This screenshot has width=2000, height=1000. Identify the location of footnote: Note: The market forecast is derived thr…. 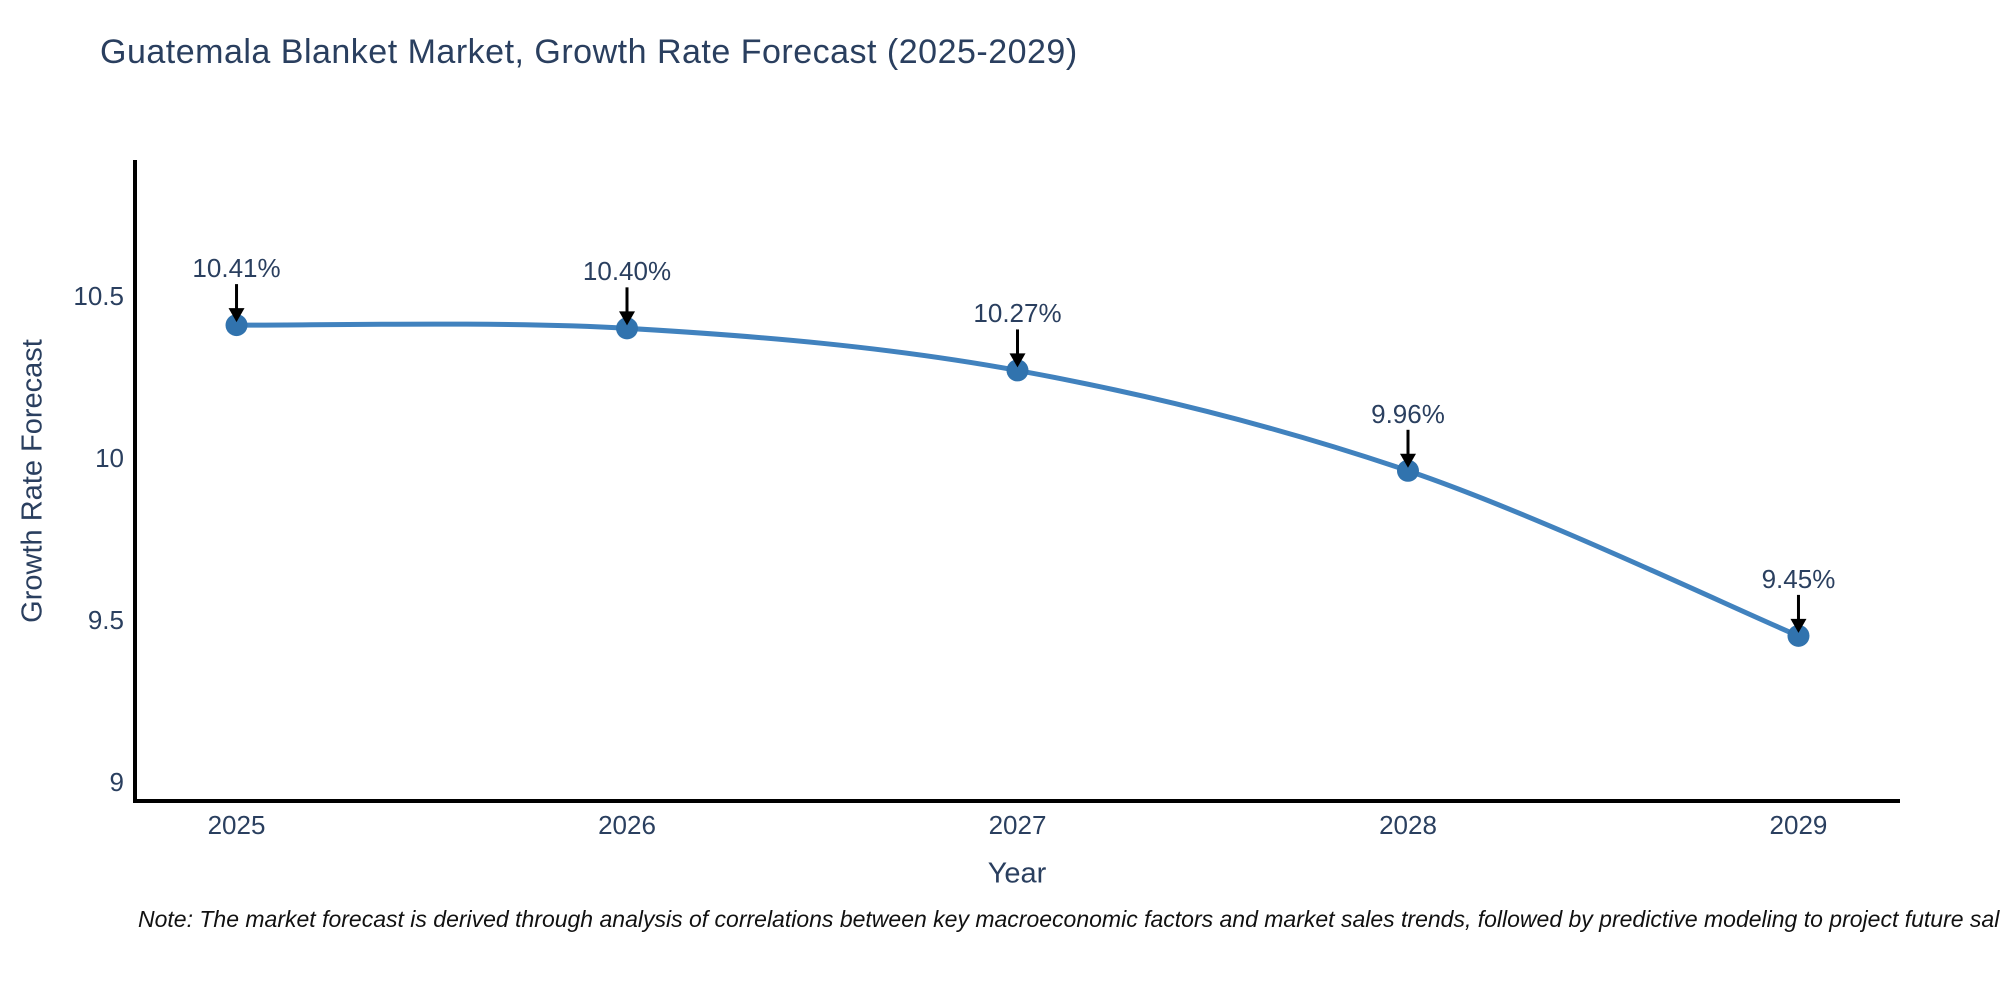
(1069, 919).